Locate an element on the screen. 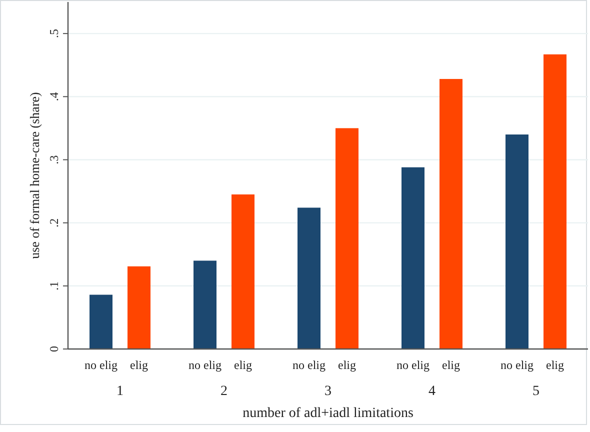 This screenshot has height=432, width=590. y-axis-title: use of formal home-care (share) is located at coordinates (34, 175).